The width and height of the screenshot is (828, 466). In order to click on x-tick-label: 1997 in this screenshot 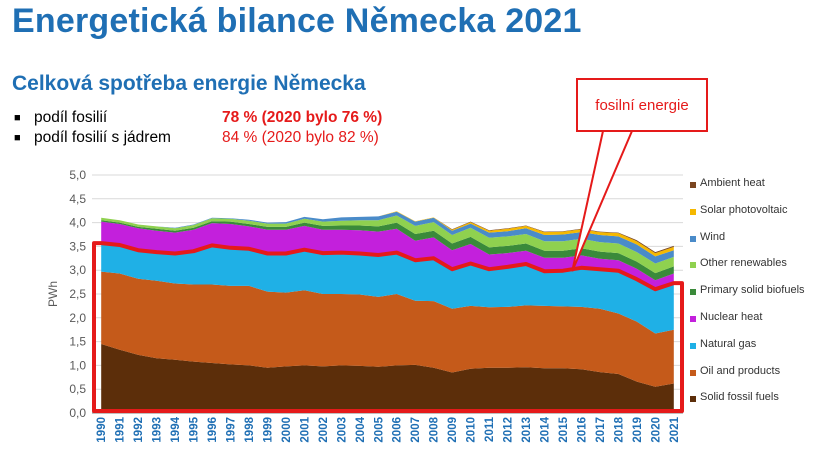, I will do `click(232, 430)`.